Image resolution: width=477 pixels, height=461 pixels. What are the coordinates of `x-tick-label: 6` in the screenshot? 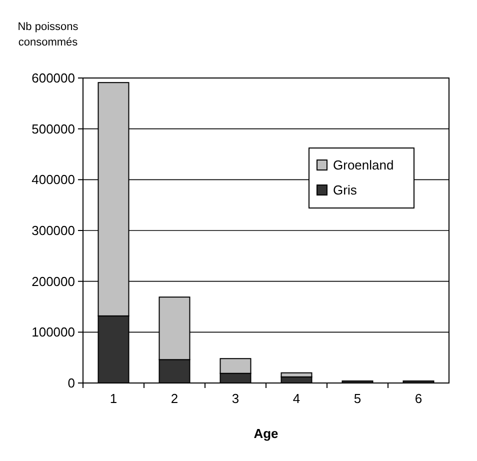 It's located at (418, 398).